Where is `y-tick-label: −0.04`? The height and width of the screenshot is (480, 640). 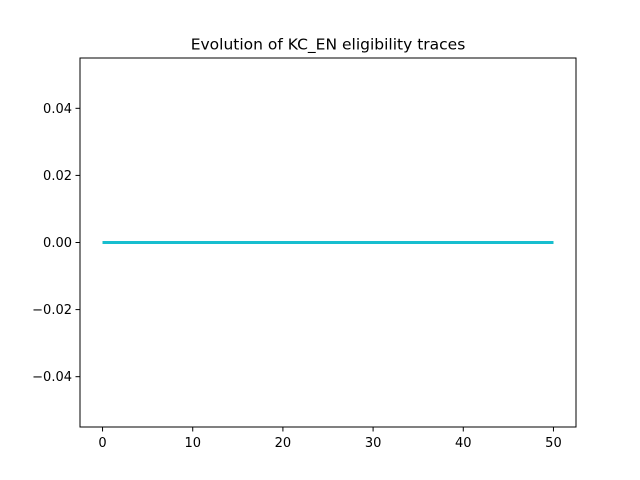 y-tick-label: −0.04 is located at coordinates (52, 377).